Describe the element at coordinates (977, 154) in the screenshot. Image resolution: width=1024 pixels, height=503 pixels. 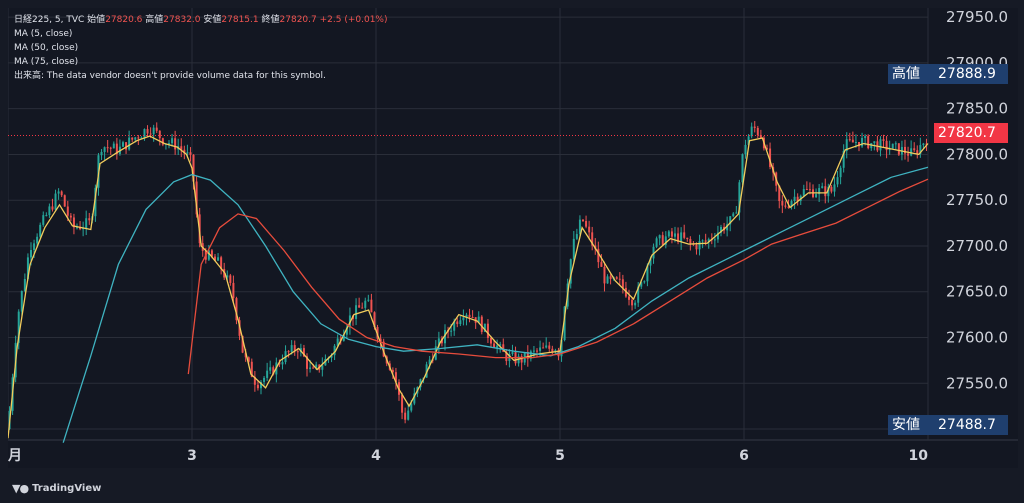
I see `y-tick-label: 27800.0` at that location.